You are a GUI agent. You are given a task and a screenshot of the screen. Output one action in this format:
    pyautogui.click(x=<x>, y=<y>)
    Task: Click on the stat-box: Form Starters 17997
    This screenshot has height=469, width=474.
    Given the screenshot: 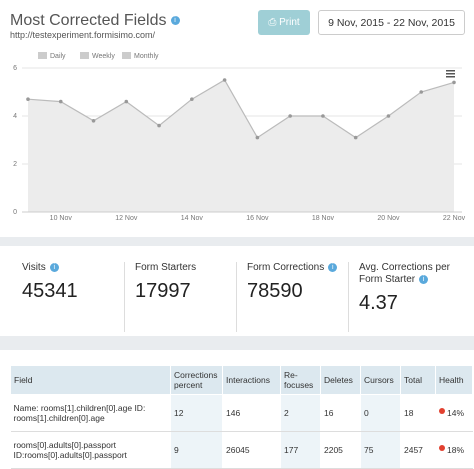 What is the action you would take?
    pyautogui.click(x=180, y=297)
    